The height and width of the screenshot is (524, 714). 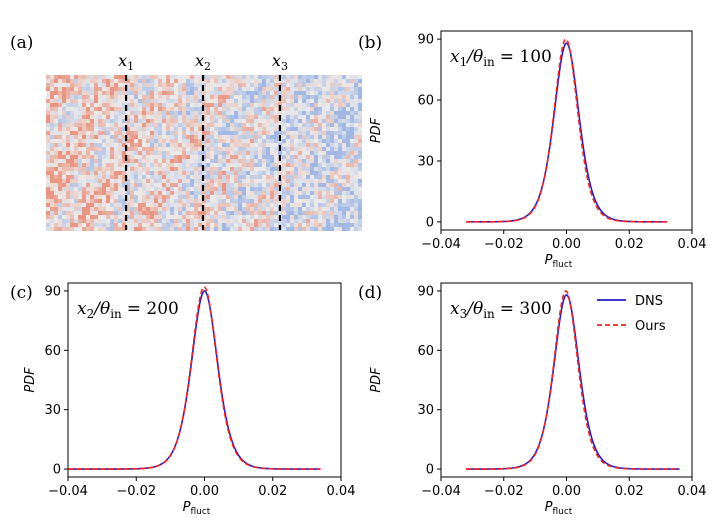 I want to click on series-line-ours, so click(x=566, y=130).